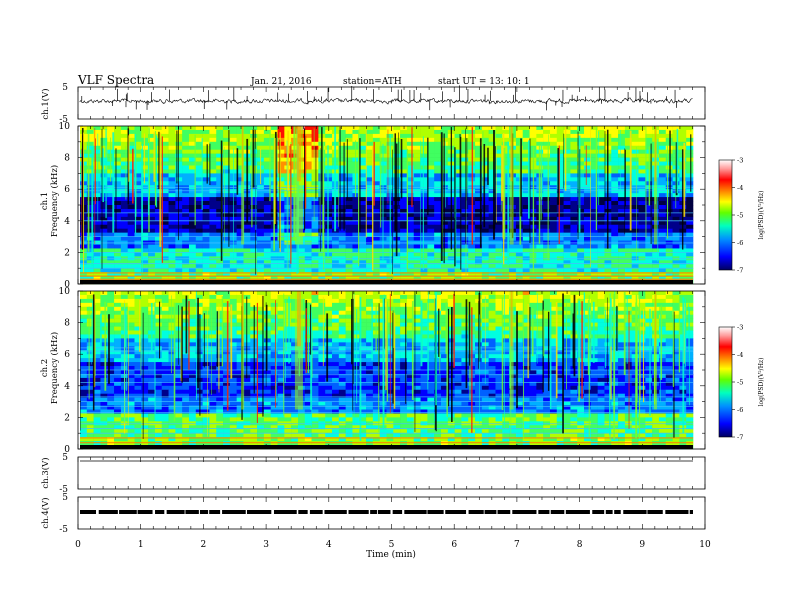  Describe the element at coordinates (740, 161) in the screenshot. I see `ch1-colorbar-tick: -3` at that location.